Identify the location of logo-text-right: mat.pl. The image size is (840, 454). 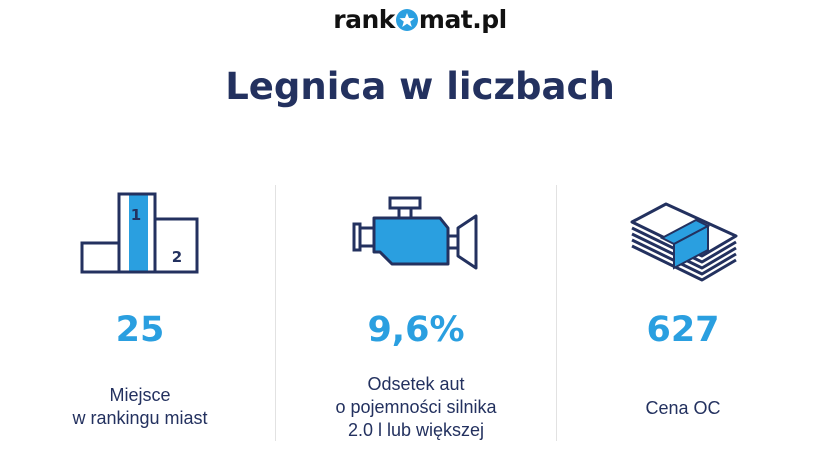
(462, 19).